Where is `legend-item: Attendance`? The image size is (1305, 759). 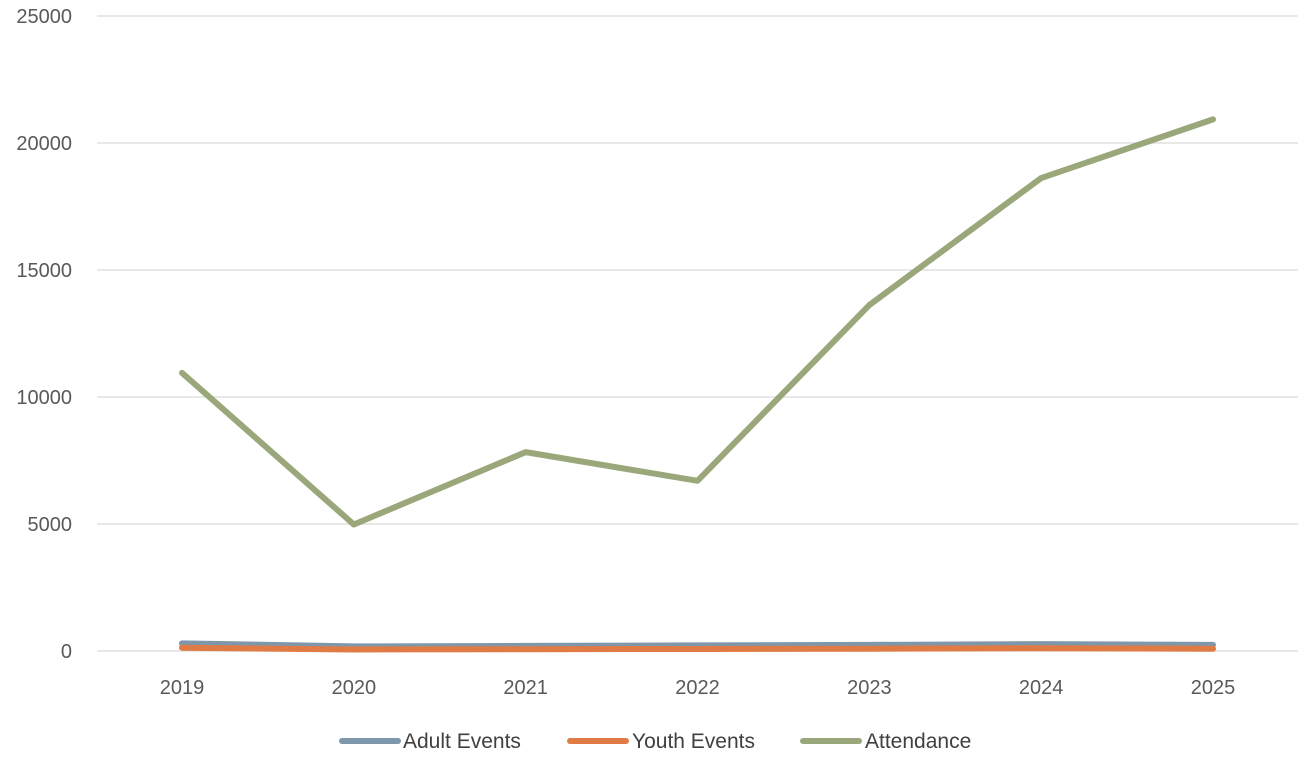
legend-item: Attendance is located at coordinates (885, 741).